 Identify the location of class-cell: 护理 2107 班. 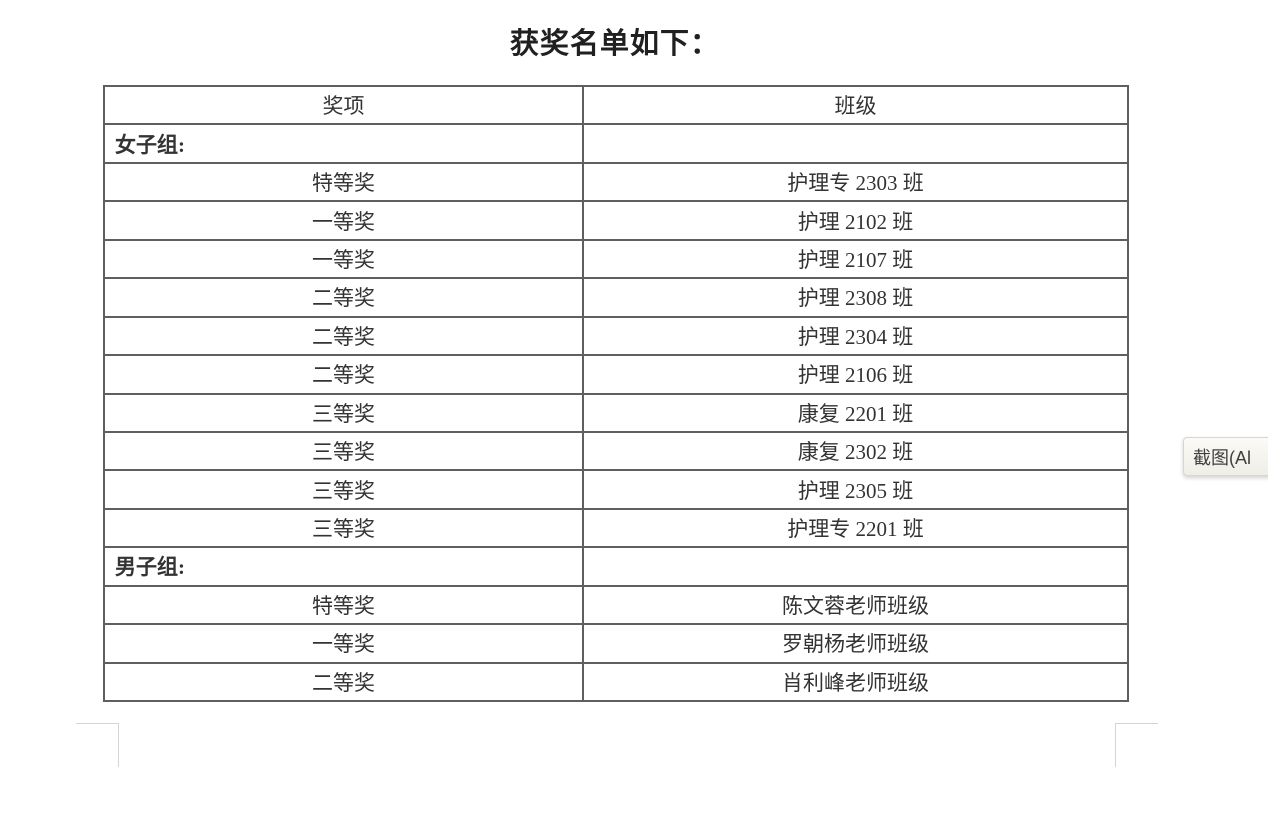
(855, 259).